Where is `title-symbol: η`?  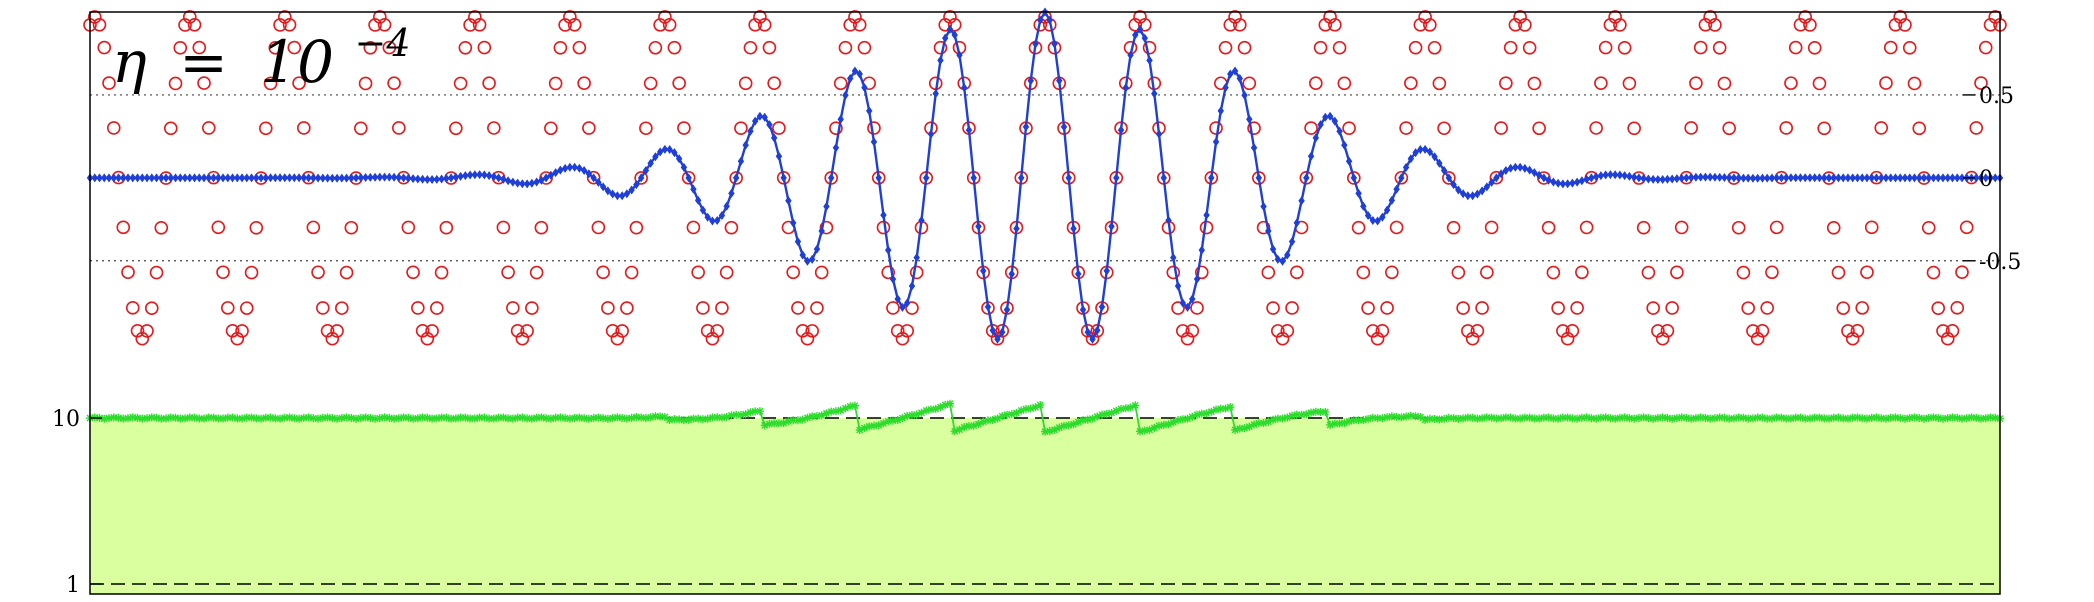
title-symbol: η is located at coordinates (129, 62).